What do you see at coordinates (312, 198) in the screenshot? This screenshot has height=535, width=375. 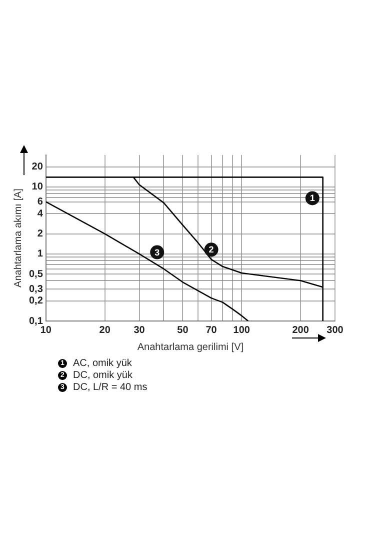 I see `annotation: 1` at bounding box center [312, 198].